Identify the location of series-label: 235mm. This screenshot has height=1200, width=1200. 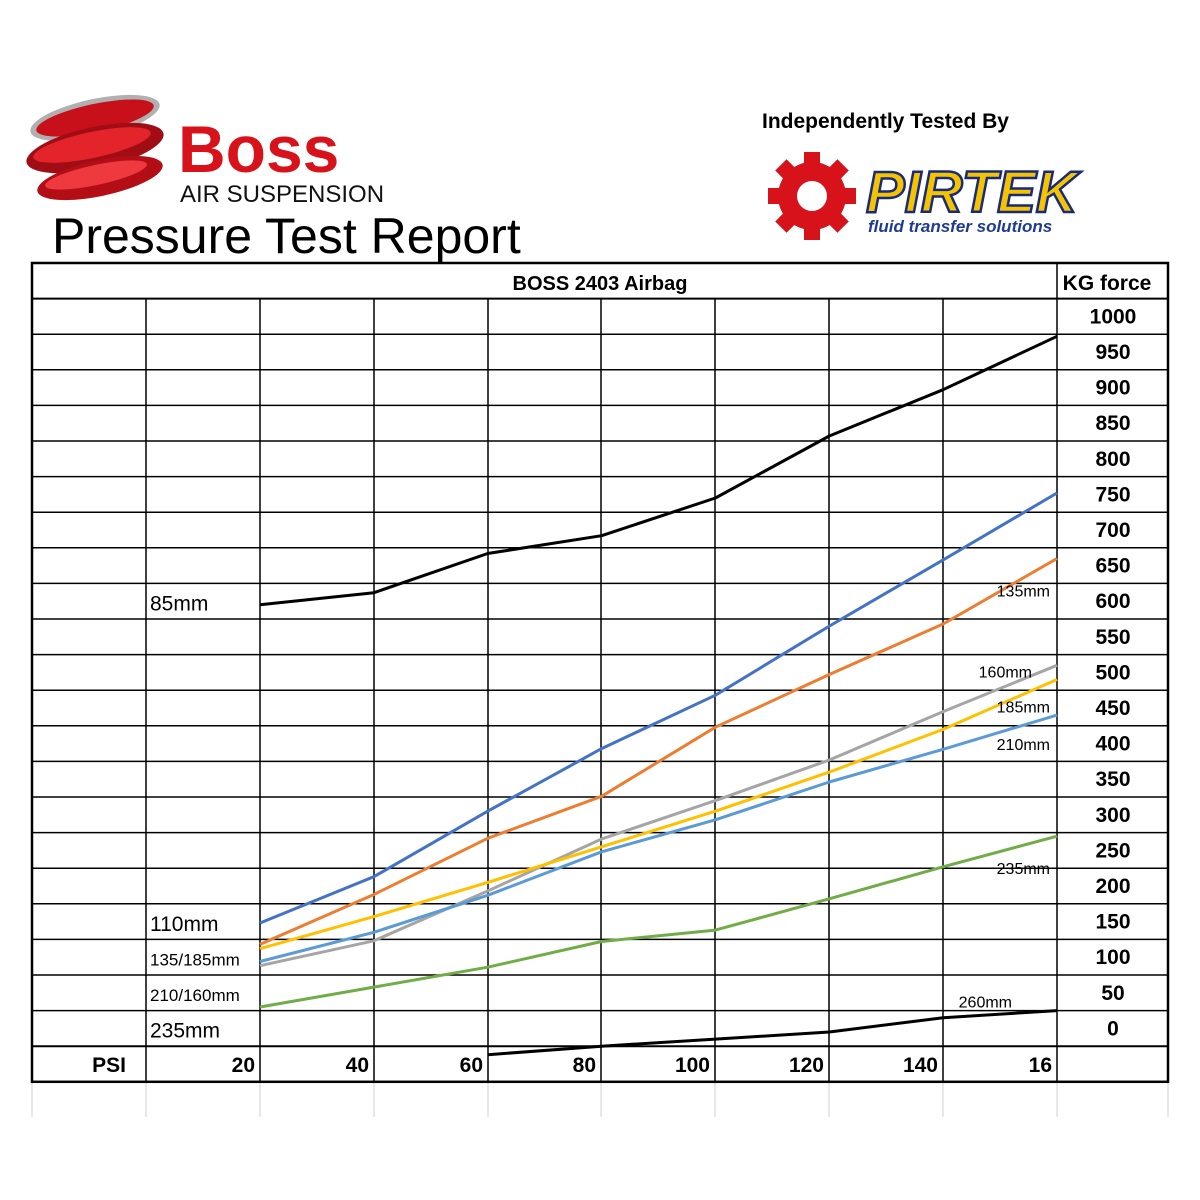
(1023, 869).